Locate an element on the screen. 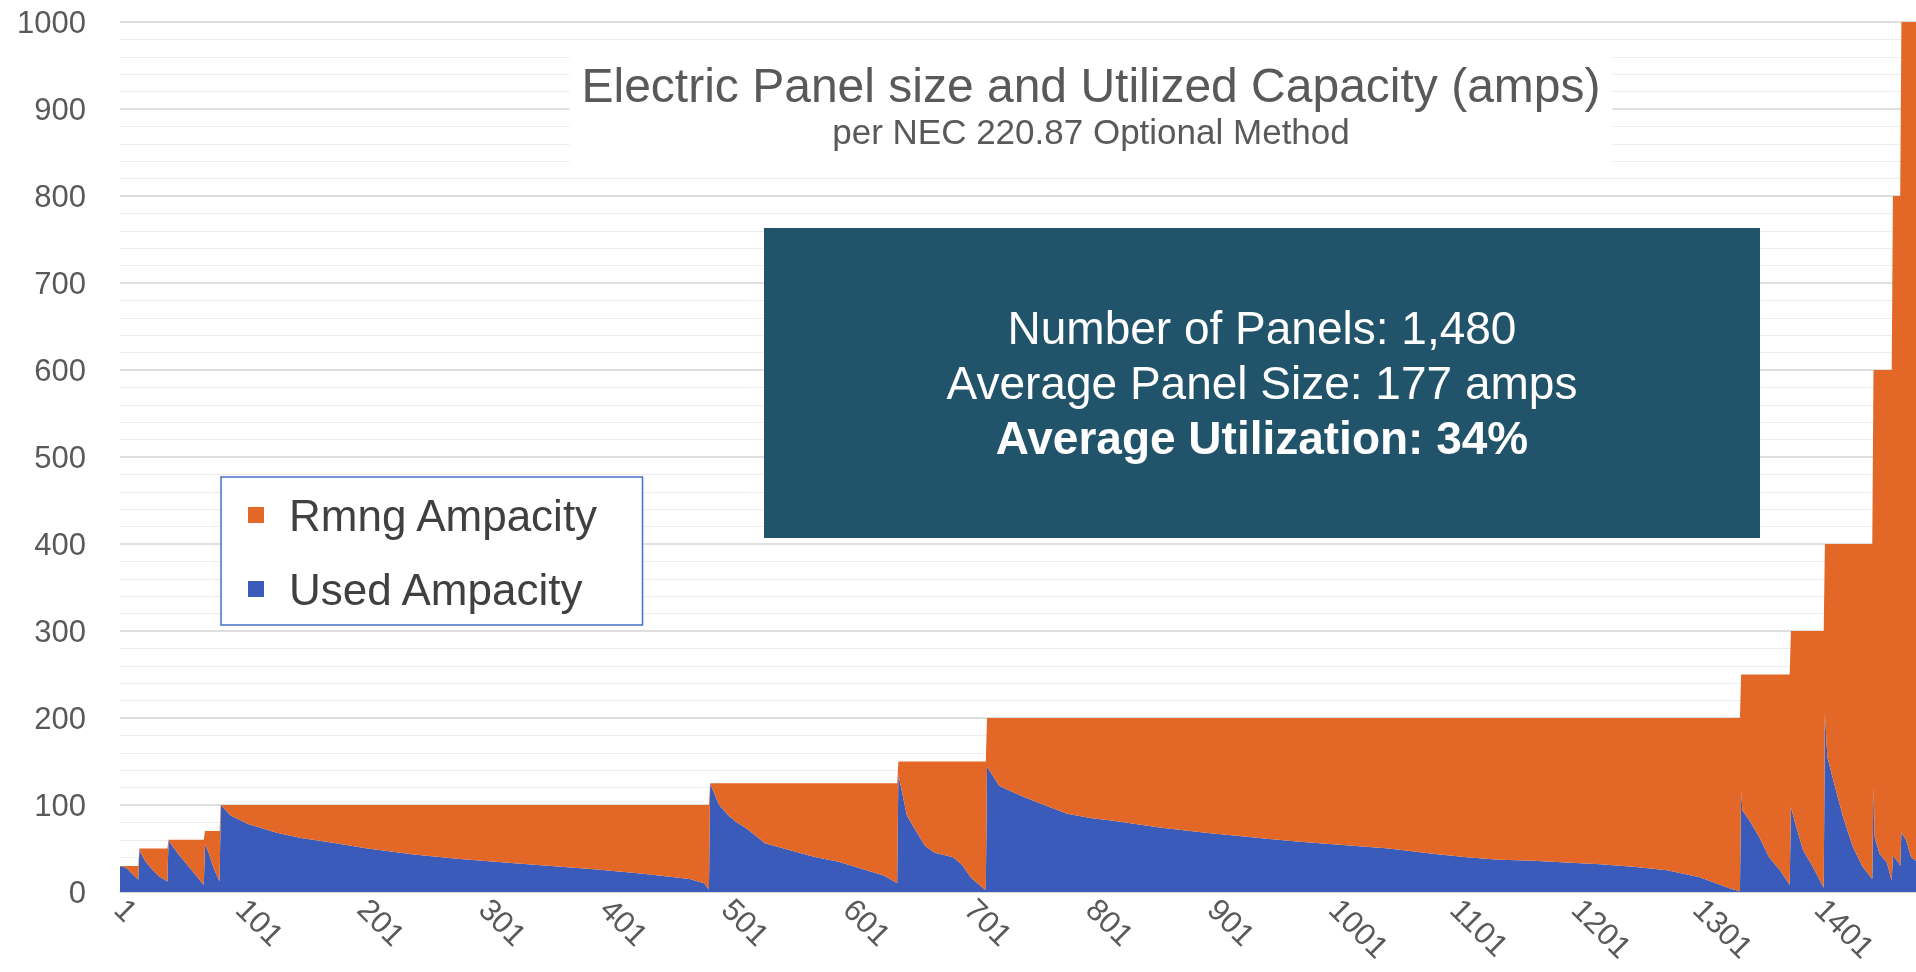 The height and width of the screenshot is (972, 1916). x-tick-label: 1 is located at coordinates (126, 910).